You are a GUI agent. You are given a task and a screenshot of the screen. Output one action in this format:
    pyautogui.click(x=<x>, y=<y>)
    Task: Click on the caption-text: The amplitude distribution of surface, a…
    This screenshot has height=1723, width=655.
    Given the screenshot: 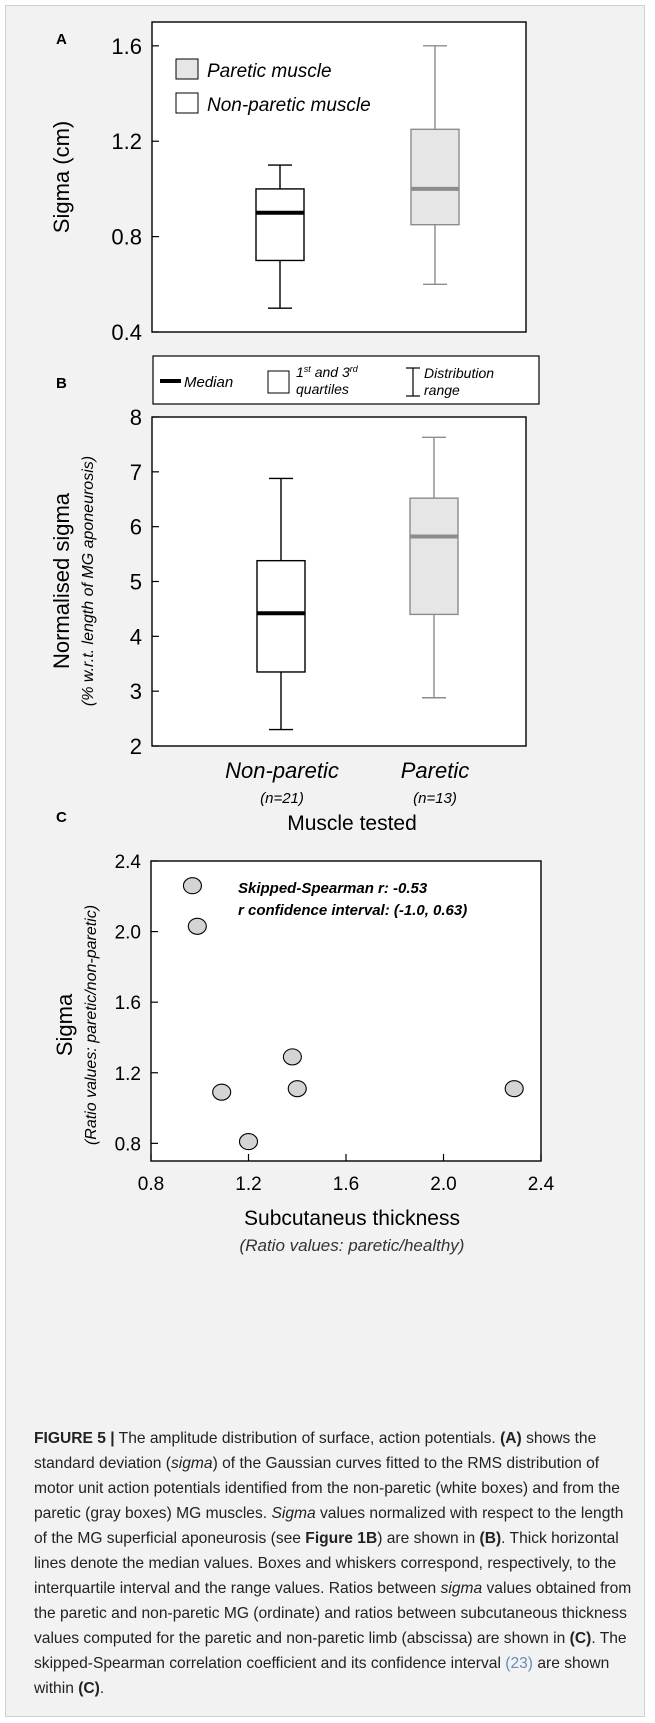 What is the action you would take?
    pyautogui.click(x=307, y=1438)
    